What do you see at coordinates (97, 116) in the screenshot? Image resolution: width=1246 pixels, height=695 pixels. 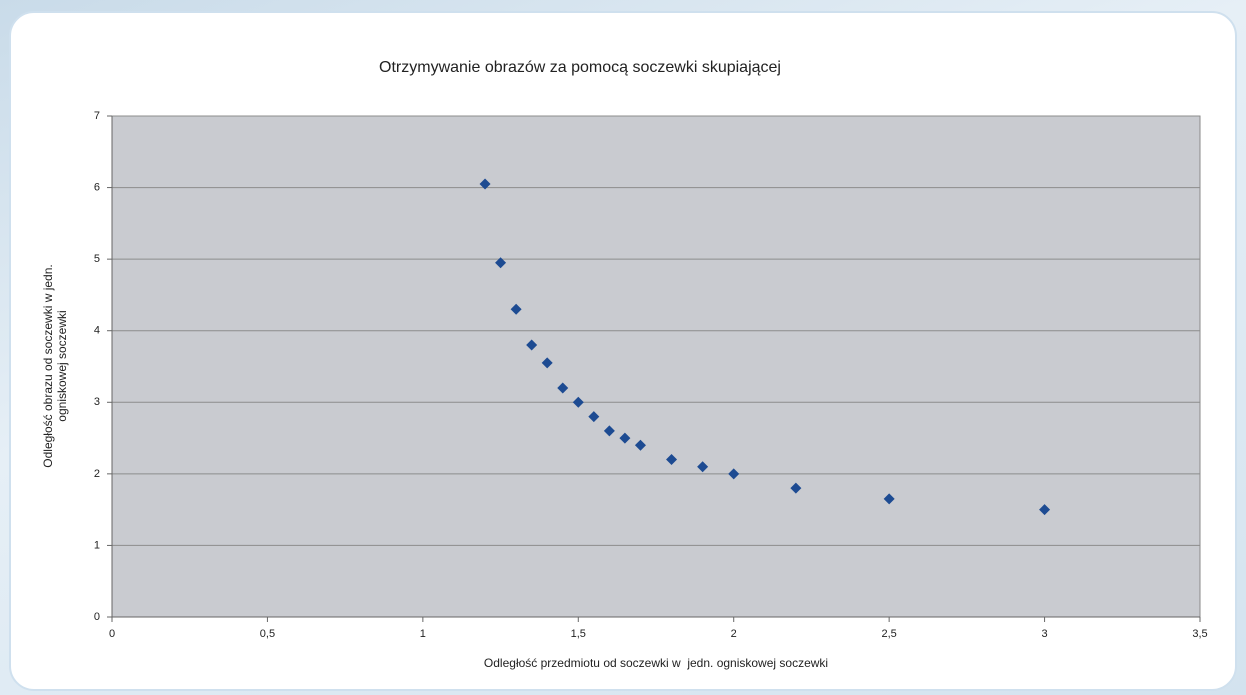 I see `y-tick-label: 7` at bounding box center [97, 116].